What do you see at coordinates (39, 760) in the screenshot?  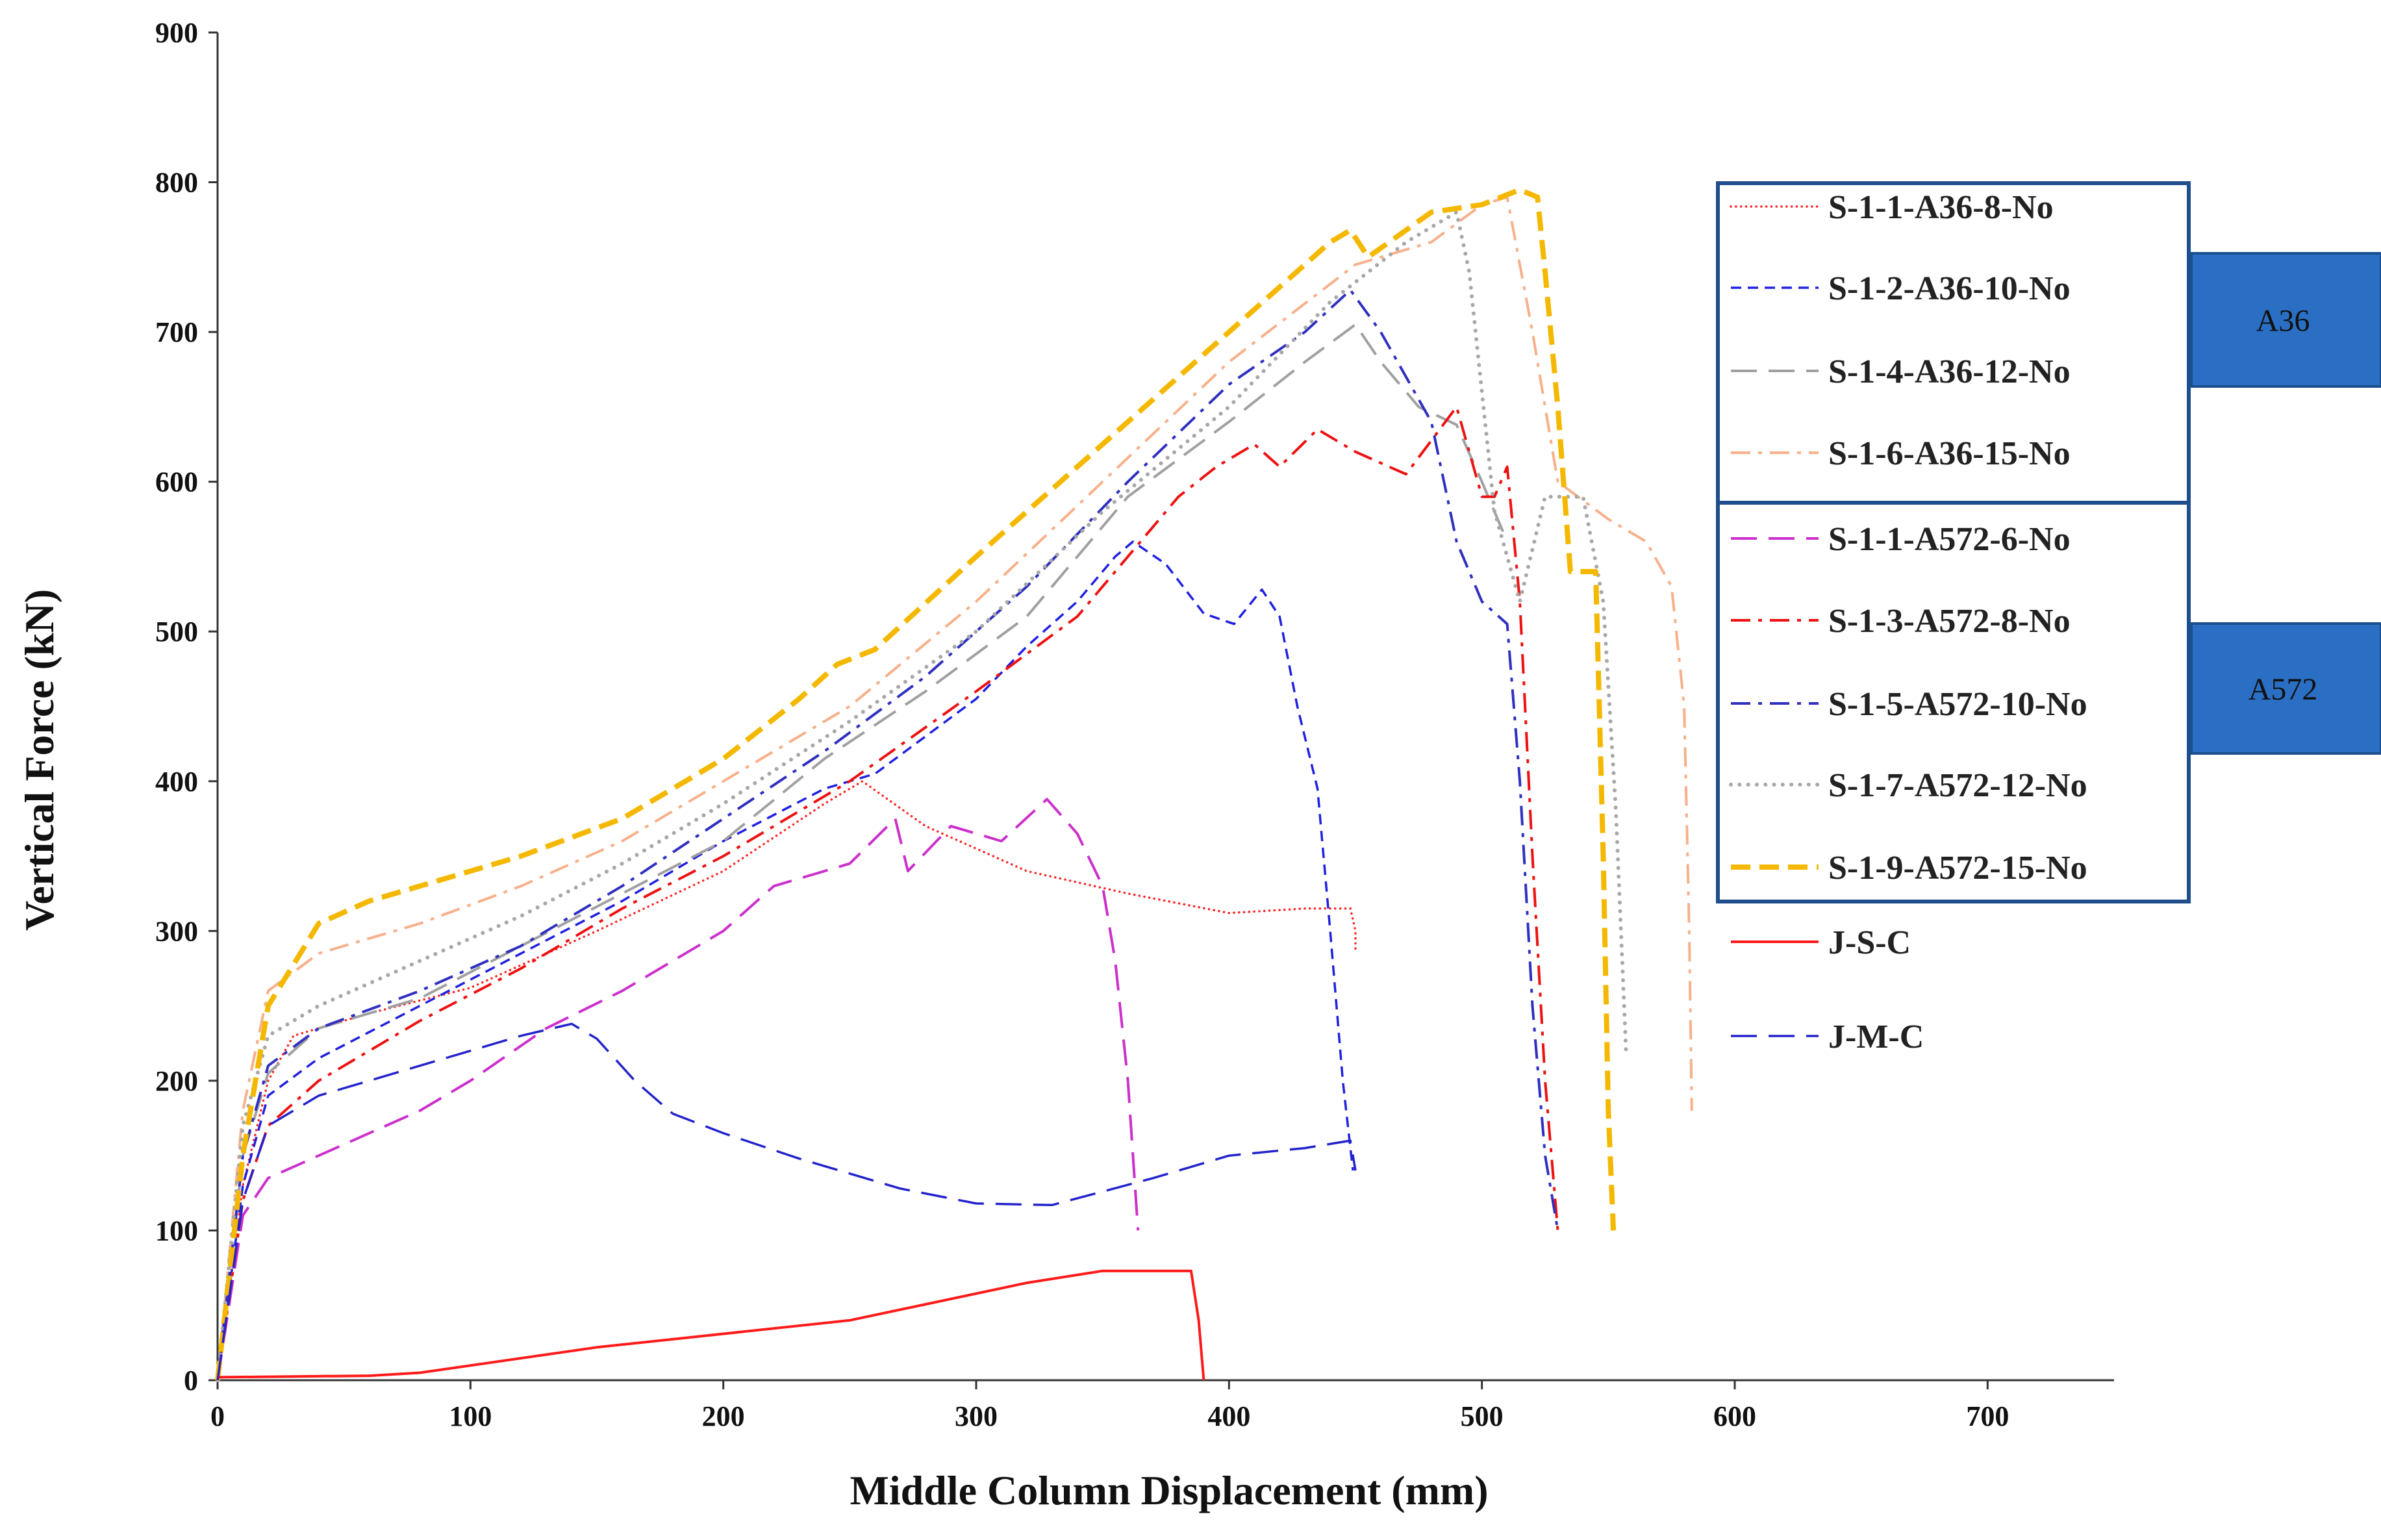 I see `y-axis-title: Vertical Force (kN)` at bounding box center [39, 760].